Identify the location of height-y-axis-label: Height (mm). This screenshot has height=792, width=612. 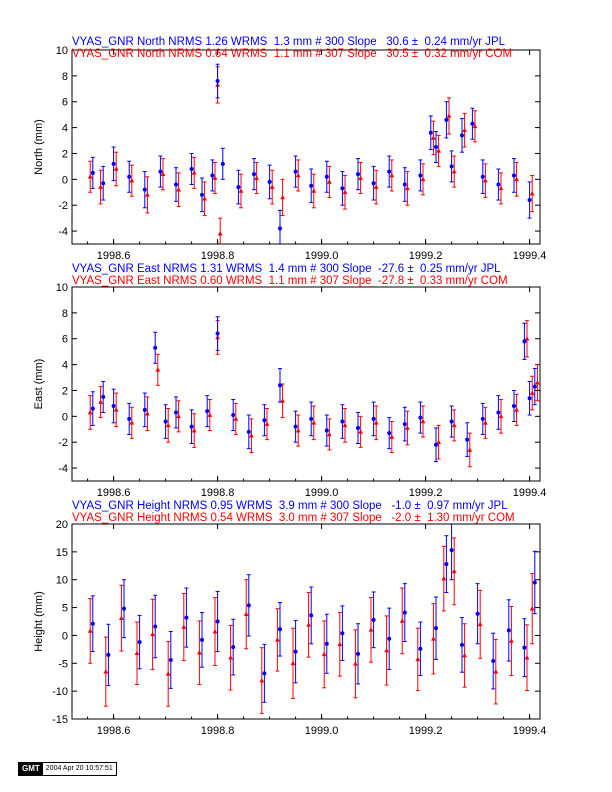
(39, 621).